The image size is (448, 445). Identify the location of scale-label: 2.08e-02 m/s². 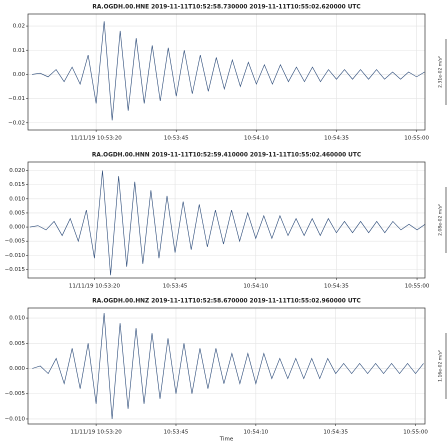
(441, 220).